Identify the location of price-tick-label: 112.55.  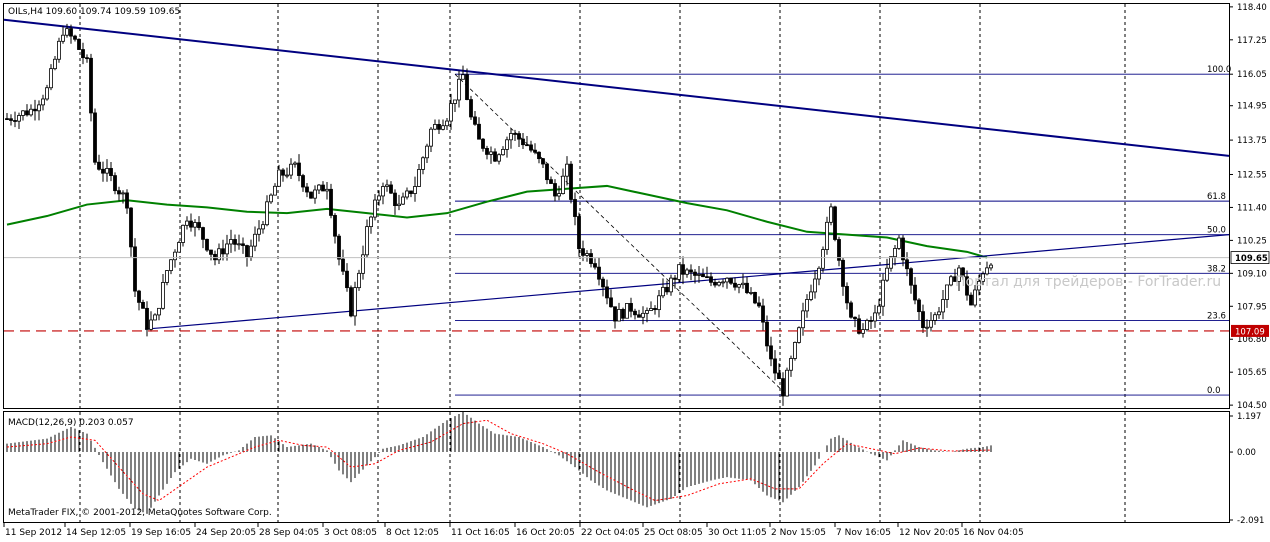
(1252, 175).